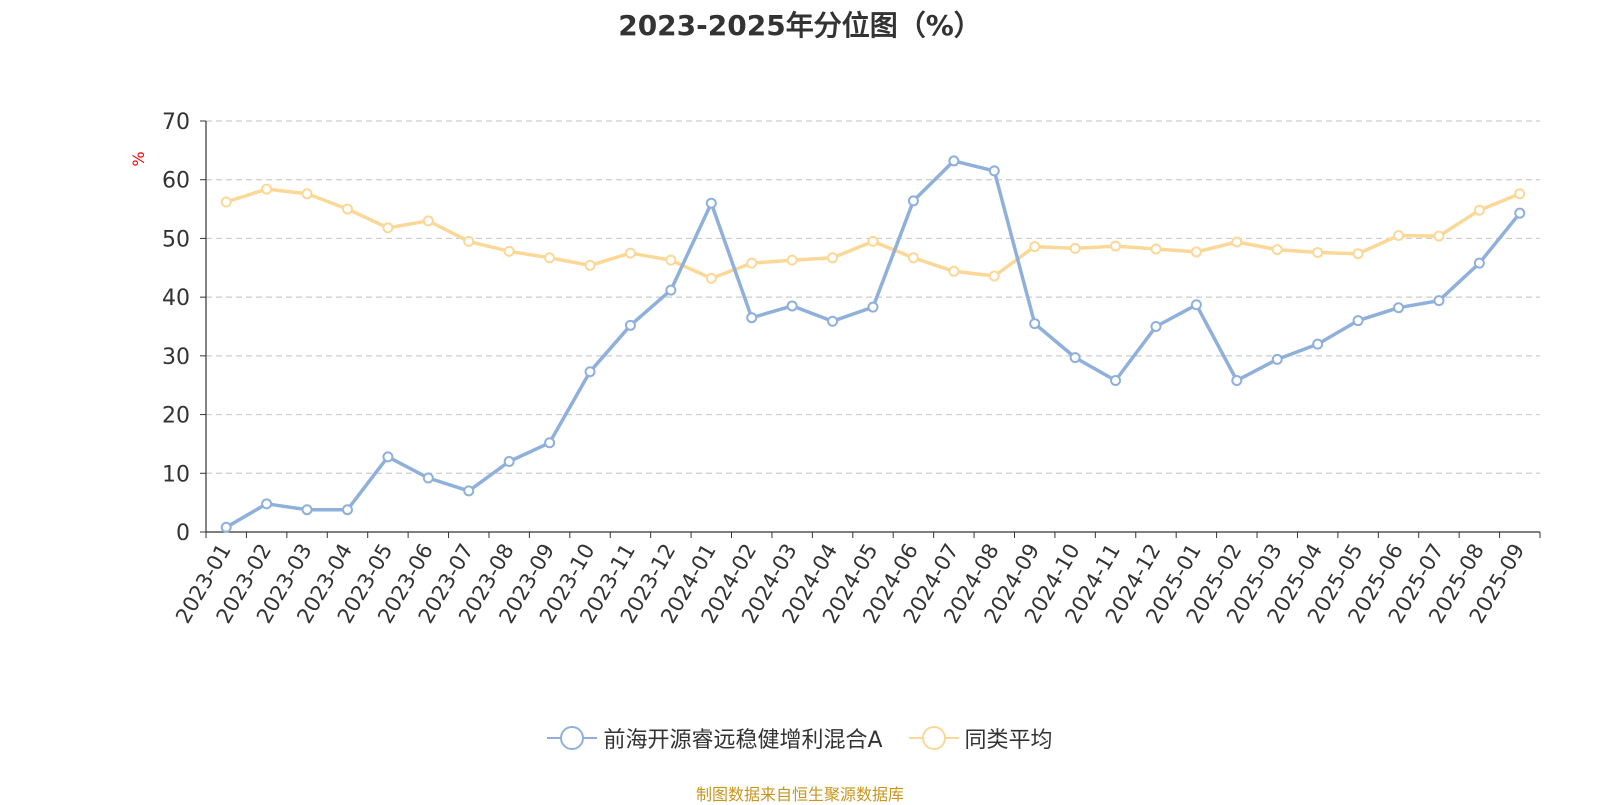 The height and width of the screenshot is (805, 1600). I want to click on data-source-note: 制图数据来自恒生聚源数据库, so click(799, 794).